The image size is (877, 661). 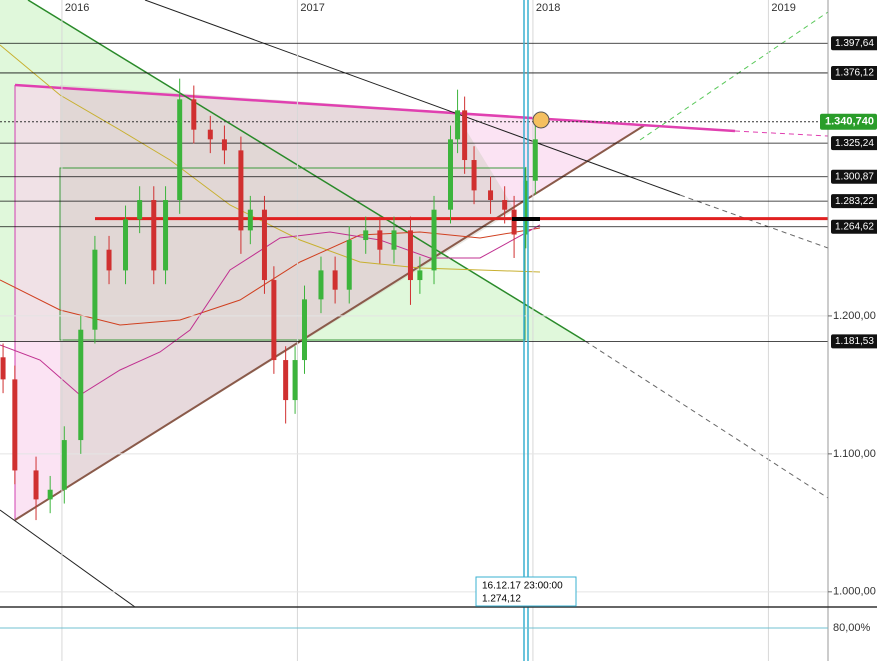 I want to click on x-tick-label: 2019, so click(x=783, y=8).